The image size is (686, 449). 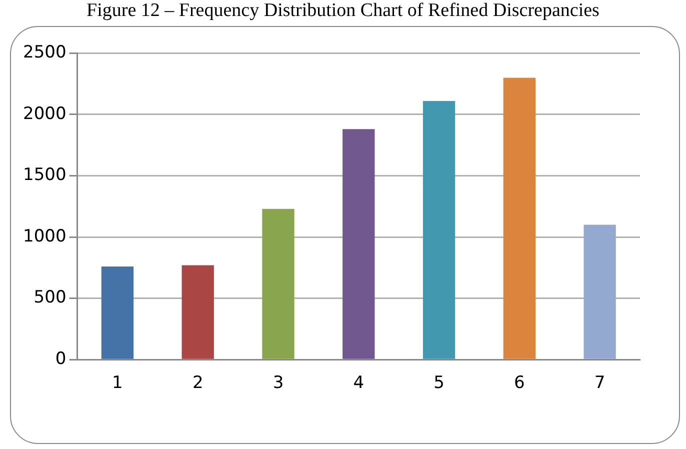 What do you see at coordinates (117, 383) in the screenshot?
I see `x-tick-label: 1` at bounding box center [117, 383].